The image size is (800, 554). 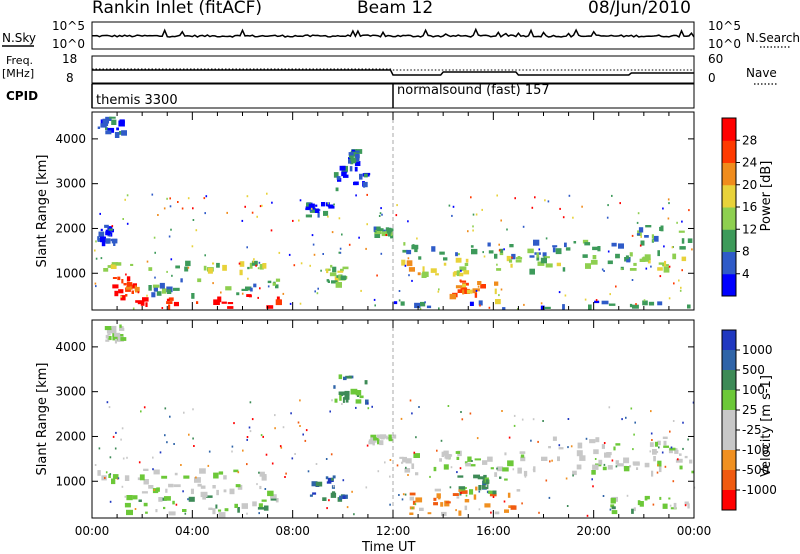 What do you see at coordinates (18, 73) in the screenshot?
I see `freq-unit: [MHz]` at bounding box center [18, 73].